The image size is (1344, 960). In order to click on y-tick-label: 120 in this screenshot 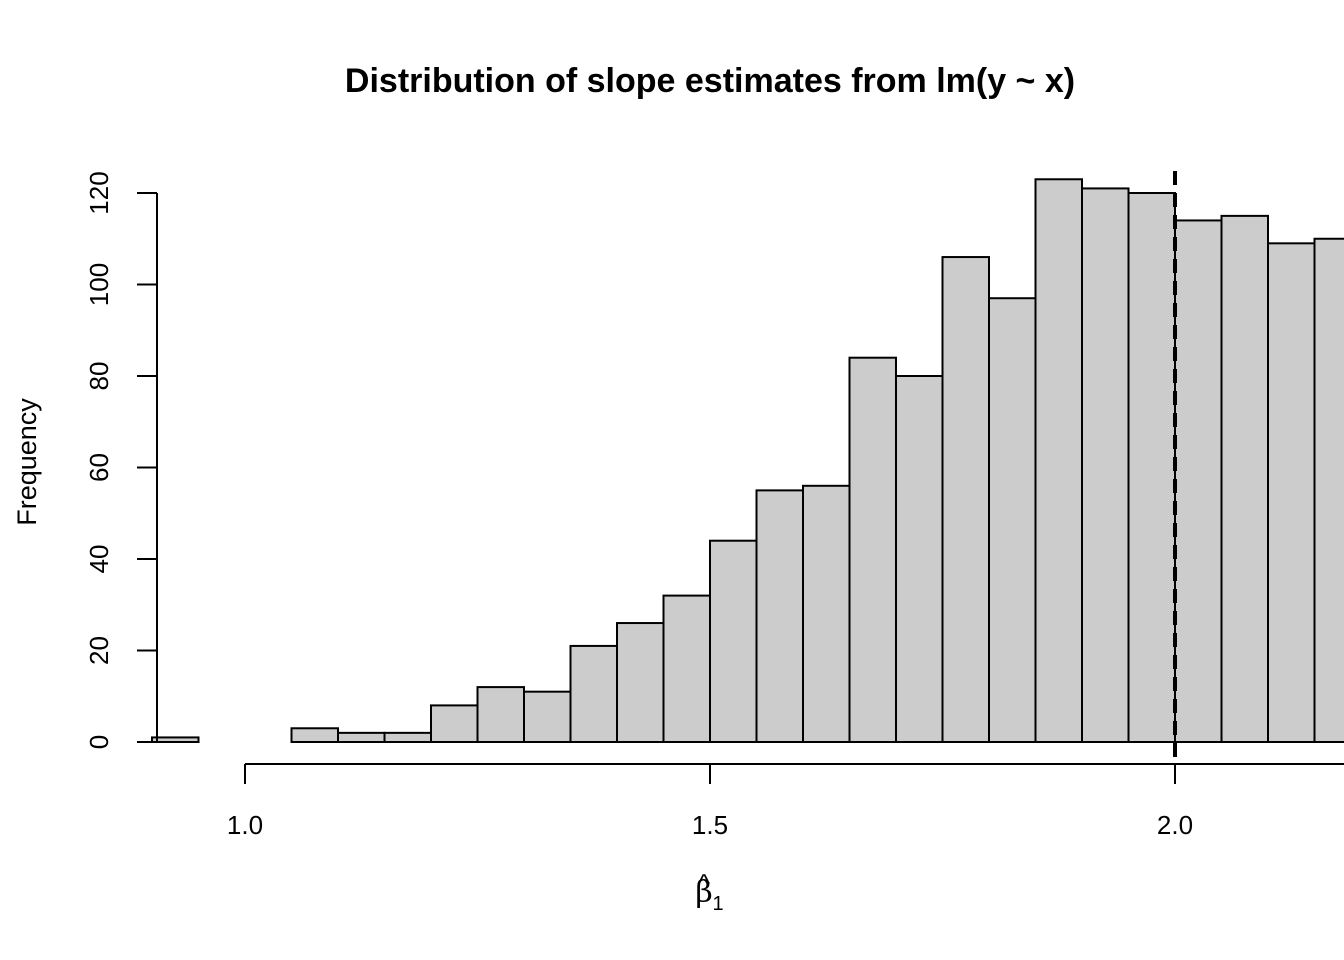, I will do `click(99, 192)`.